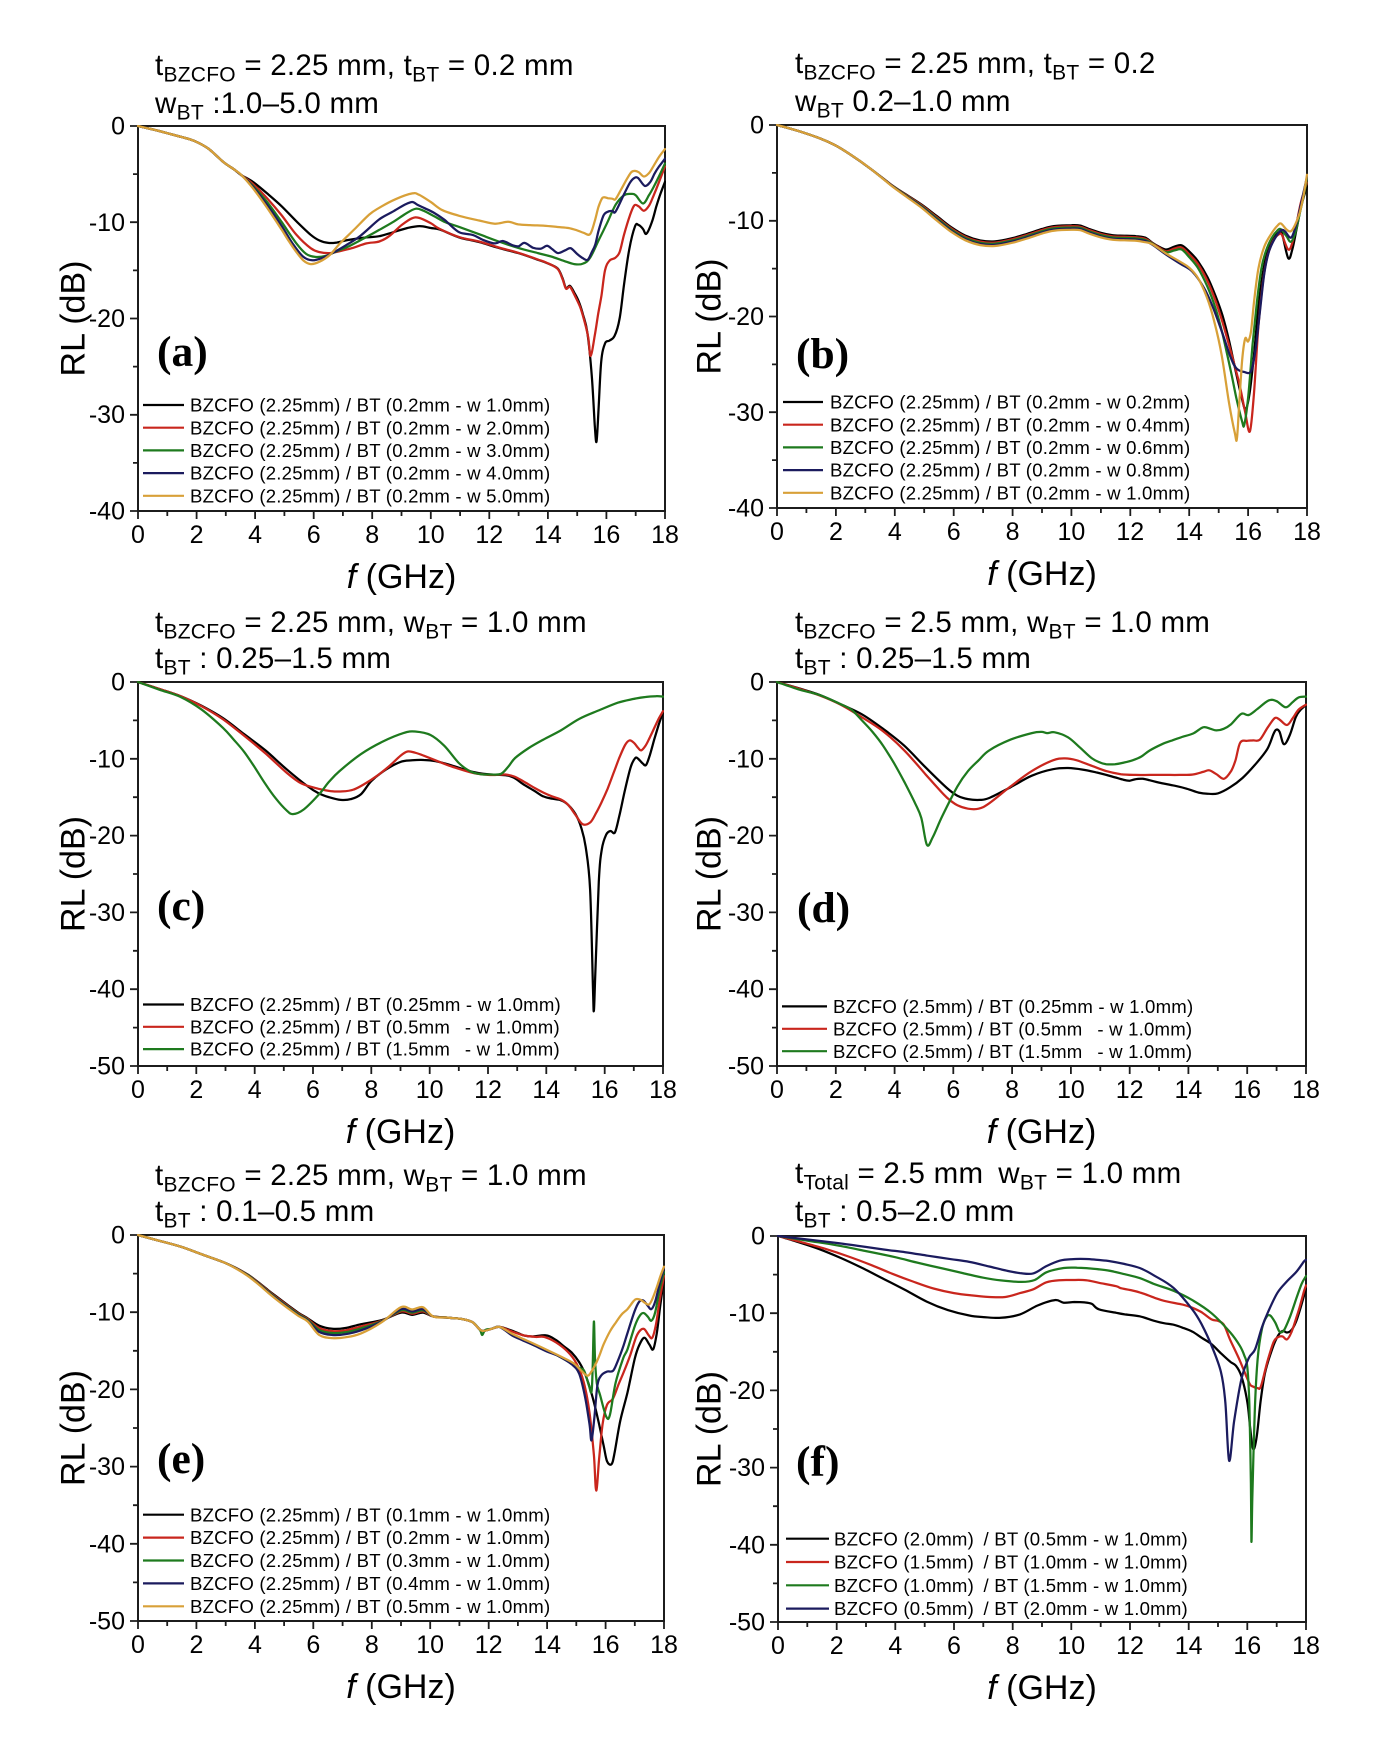  What do you see at coordinates (181, 906) in the screenshot?
I see `svg-text: (c)` at bounding box center [181, 906].